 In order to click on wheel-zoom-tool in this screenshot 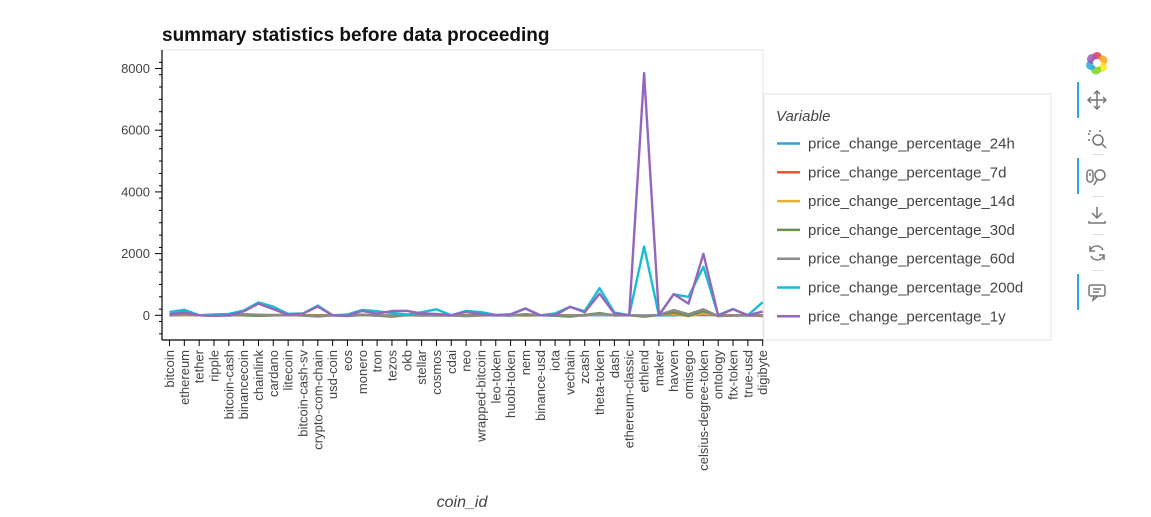, I will do `click(1097, 177)`.